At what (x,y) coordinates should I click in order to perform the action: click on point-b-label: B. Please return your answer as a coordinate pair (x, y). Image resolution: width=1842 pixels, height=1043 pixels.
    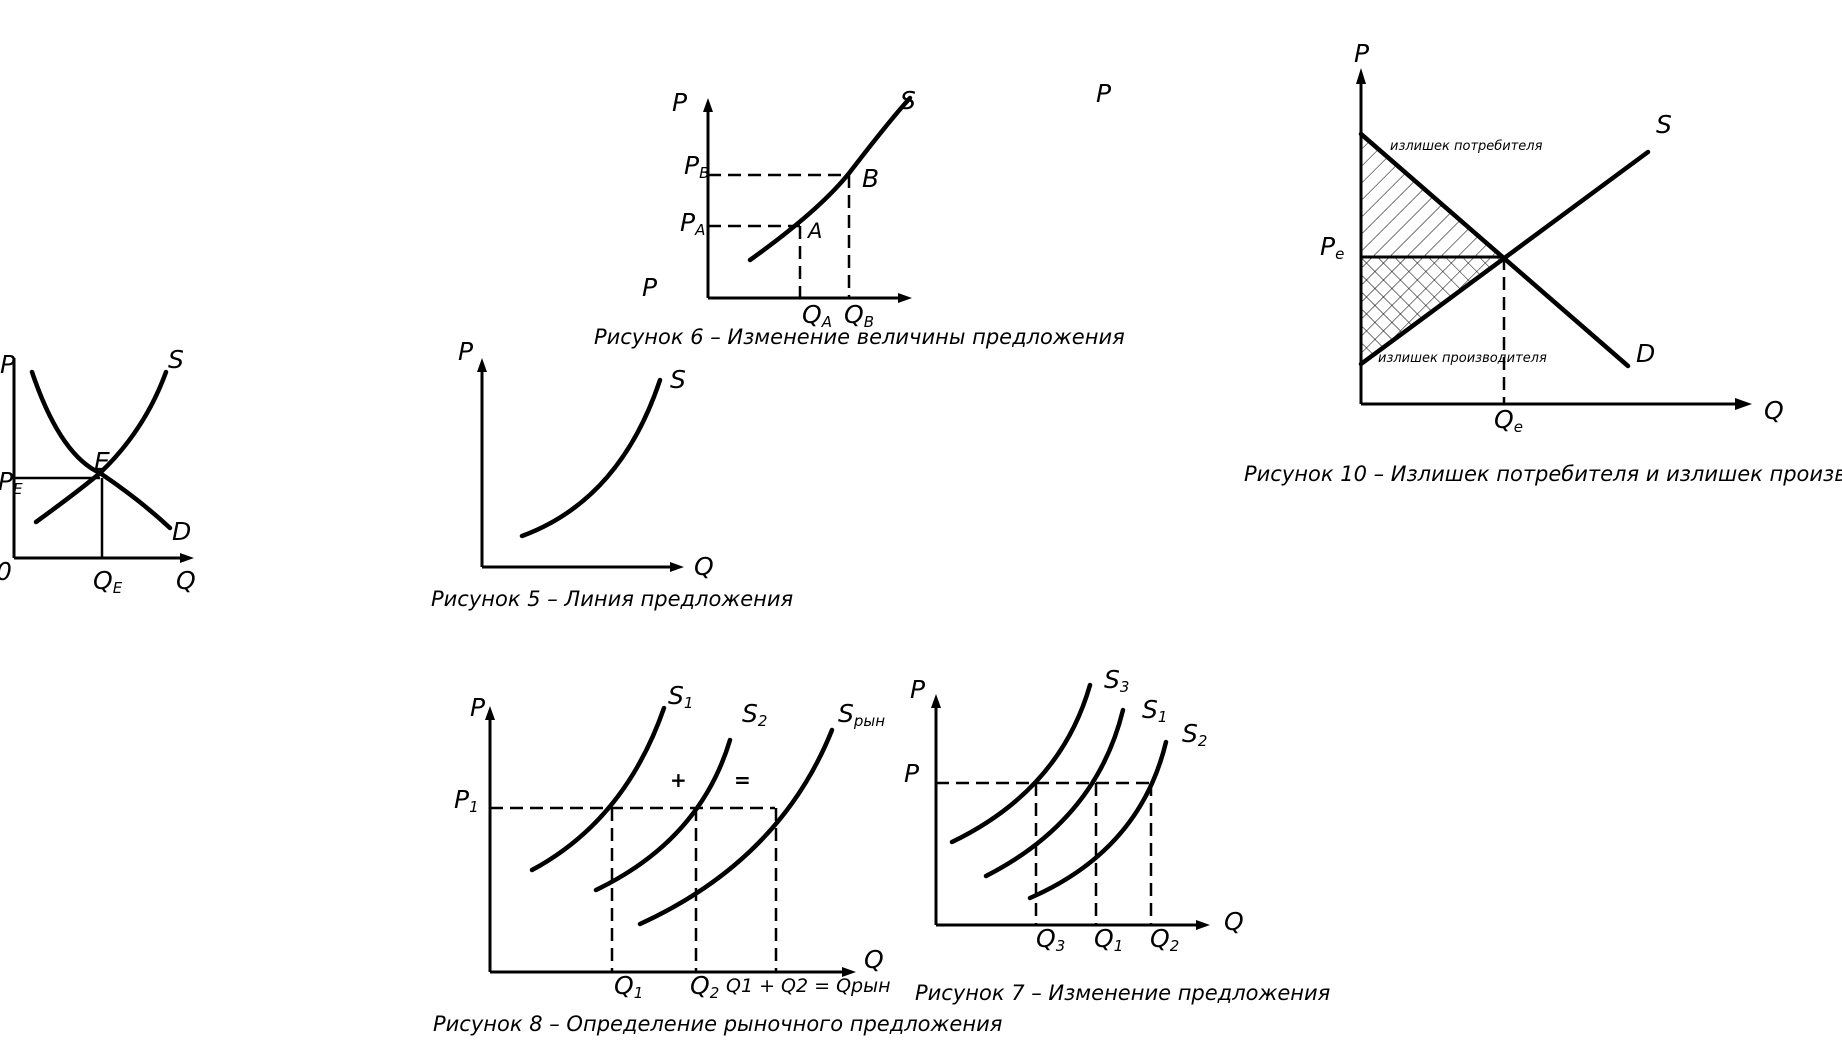
    Looking at the image, I should click on (870, 178).